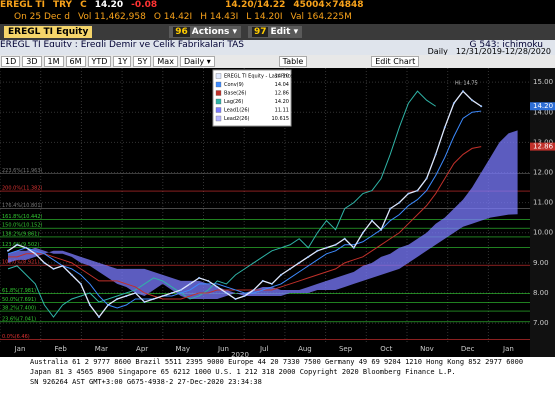  I want to click on edit-button: 97 Edit ▾, so click(275, 32).